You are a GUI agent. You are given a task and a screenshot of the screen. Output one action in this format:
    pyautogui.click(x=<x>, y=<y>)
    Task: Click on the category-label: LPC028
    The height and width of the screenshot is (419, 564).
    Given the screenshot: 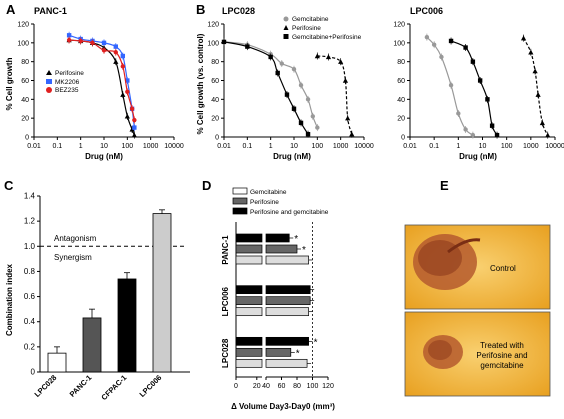 What is the action you would take?
    pyautogui.click(x=46, y=386)
    